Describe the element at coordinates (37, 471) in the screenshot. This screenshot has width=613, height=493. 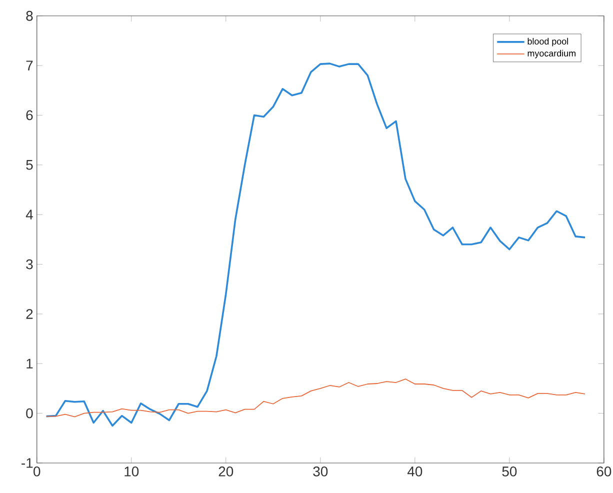
I see `x-tick-label: 0` at that location.